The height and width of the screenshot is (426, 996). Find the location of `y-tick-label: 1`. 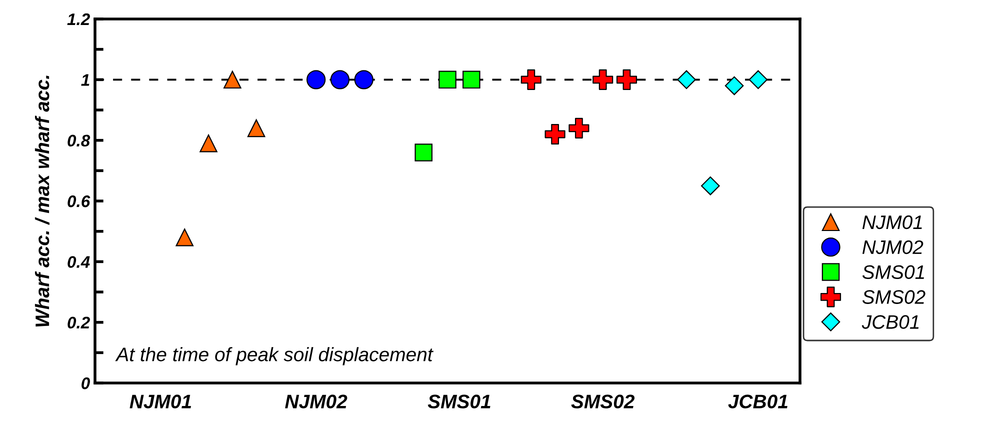

y-tick-label: 1 is located at coordinates (85, 80).